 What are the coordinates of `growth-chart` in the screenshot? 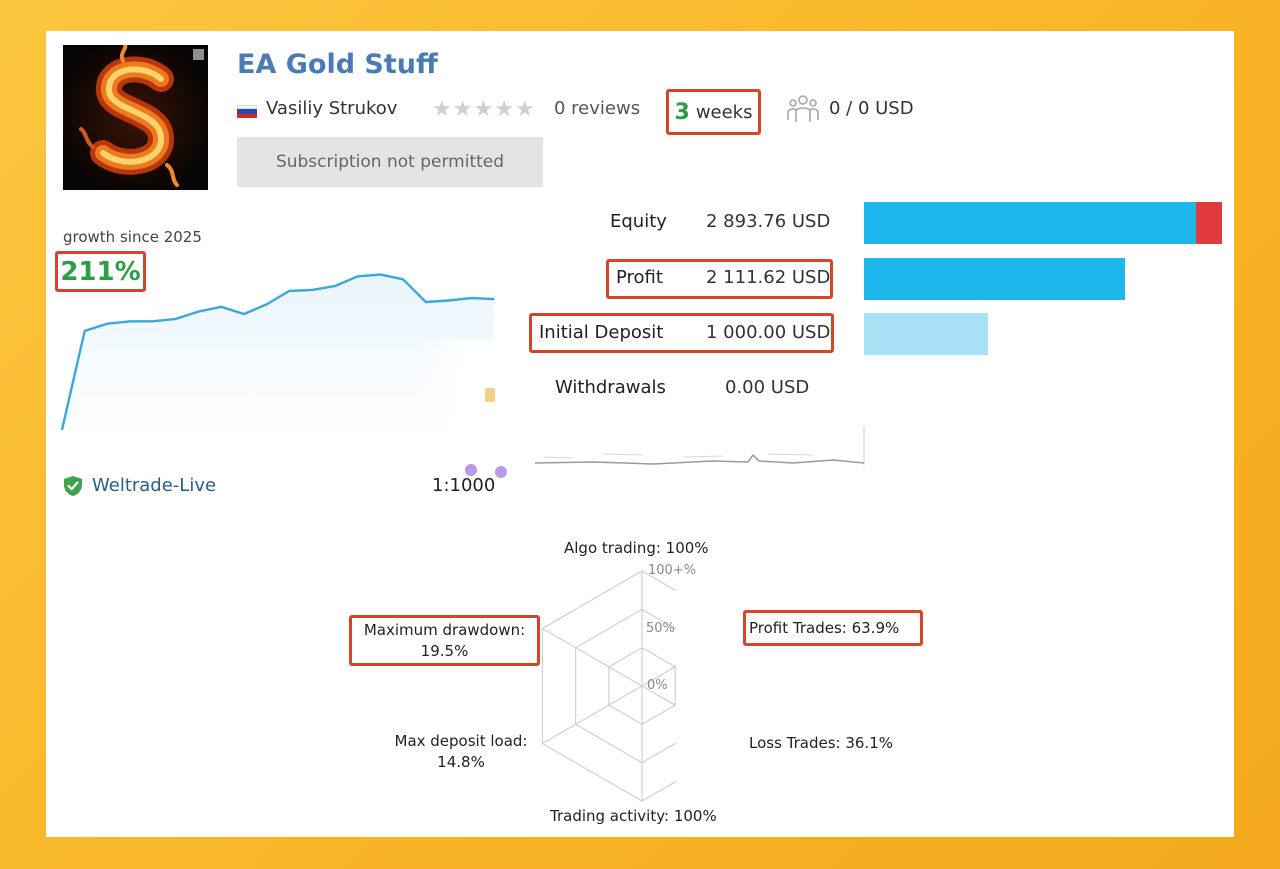 It's located at (280, 348).